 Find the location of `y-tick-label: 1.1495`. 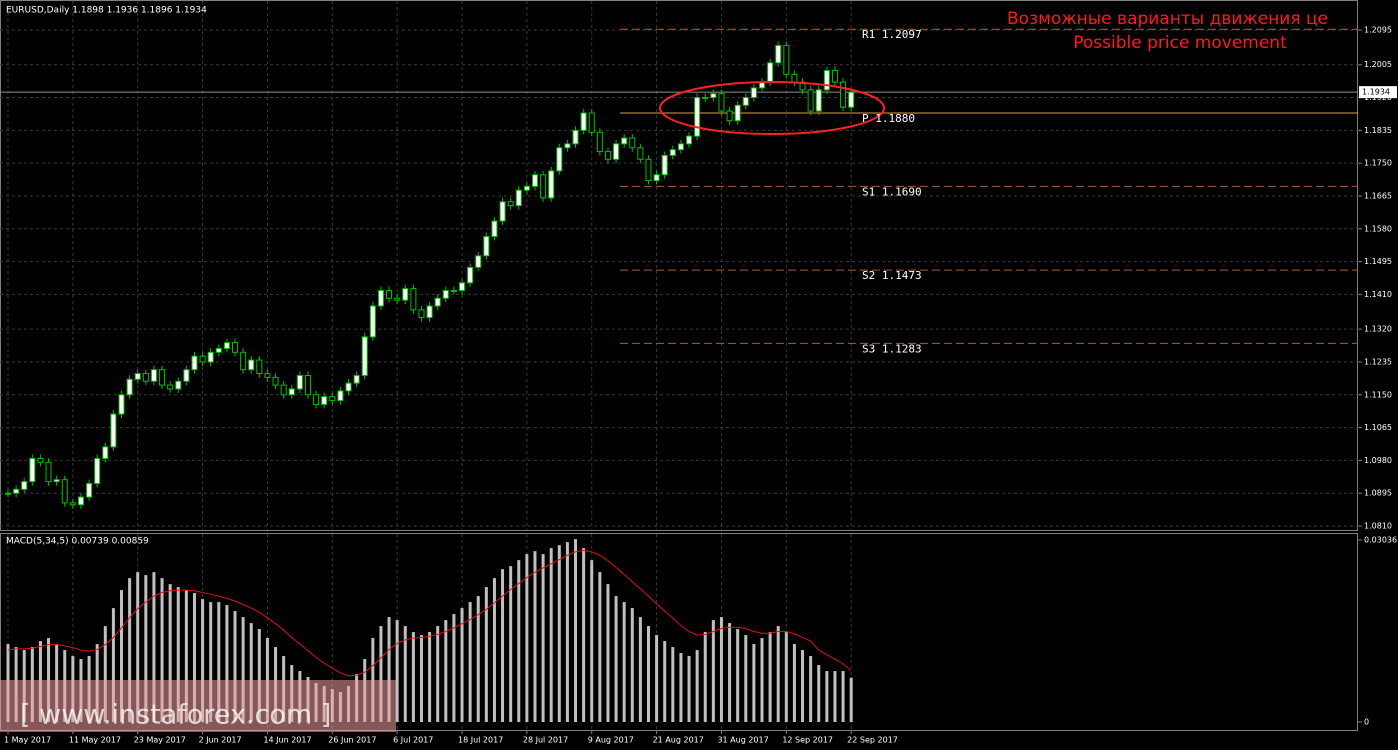

y-tick-label: 1.1495 is located at coordinates (1378, 261).